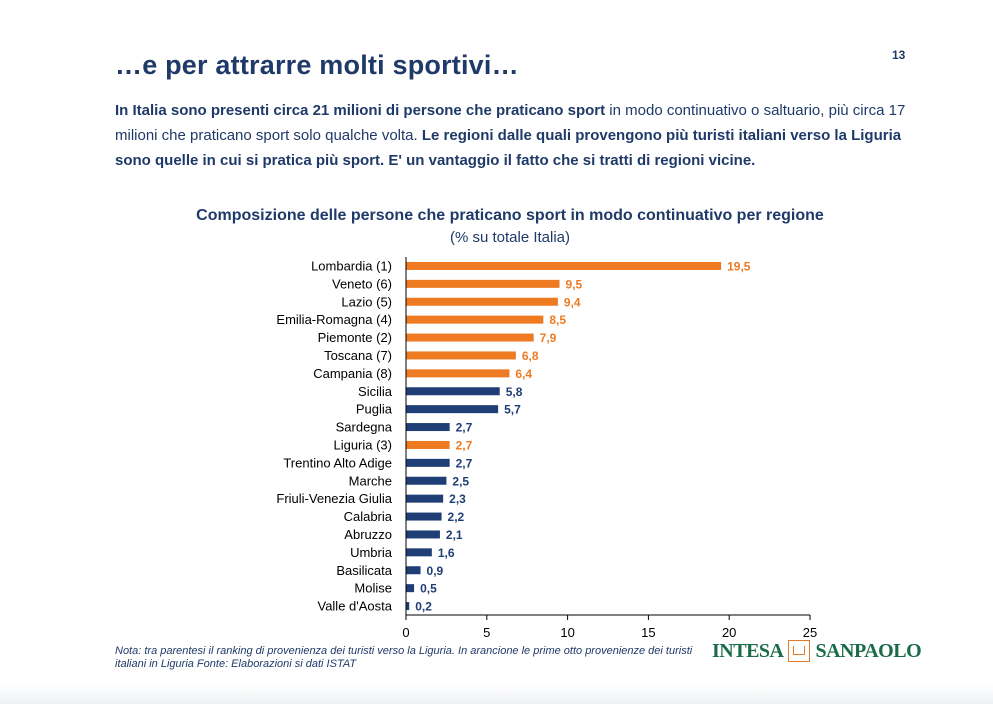 The width and height of the screenshot is (993, 704). I want to click on x-tick-label: 0, so click(405, 632).